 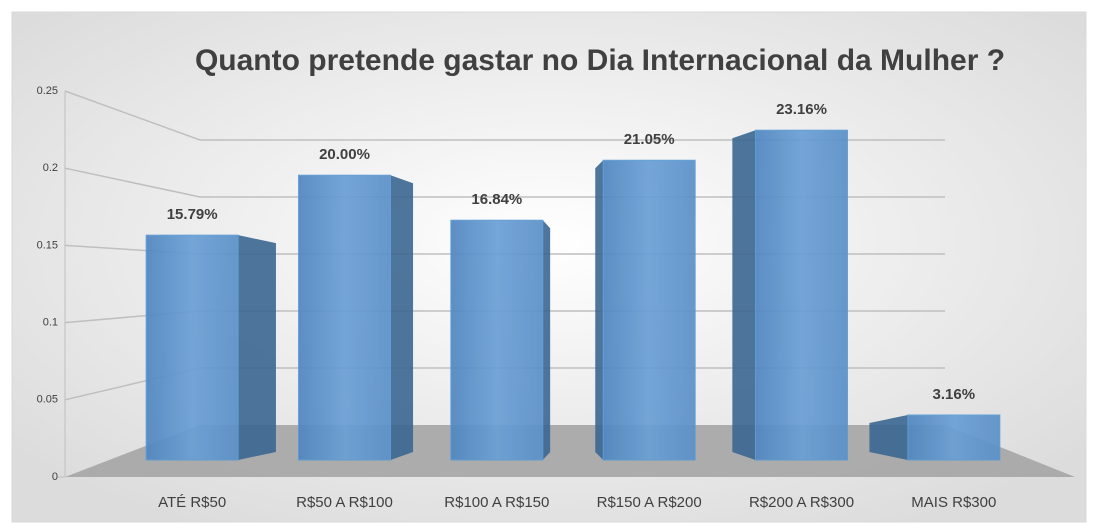 What do you see at coordinates (649, 139) in the screenshot?
I see `data-label: 21.05%` at bounding box center [649, 139].